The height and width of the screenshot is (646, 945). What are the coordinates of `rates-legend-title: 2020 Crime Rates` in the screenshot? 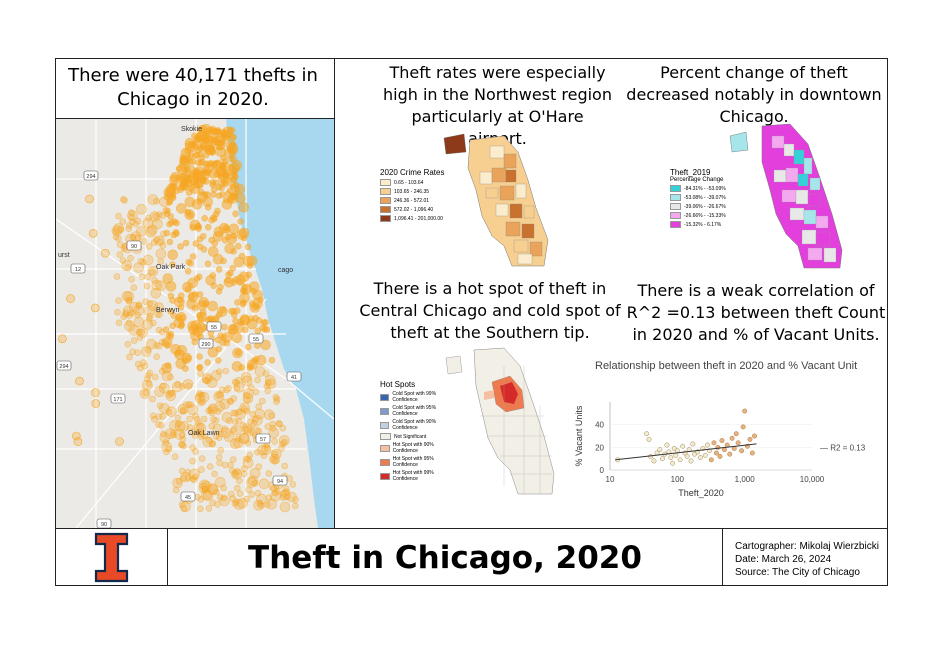 It's located at (412, 172).